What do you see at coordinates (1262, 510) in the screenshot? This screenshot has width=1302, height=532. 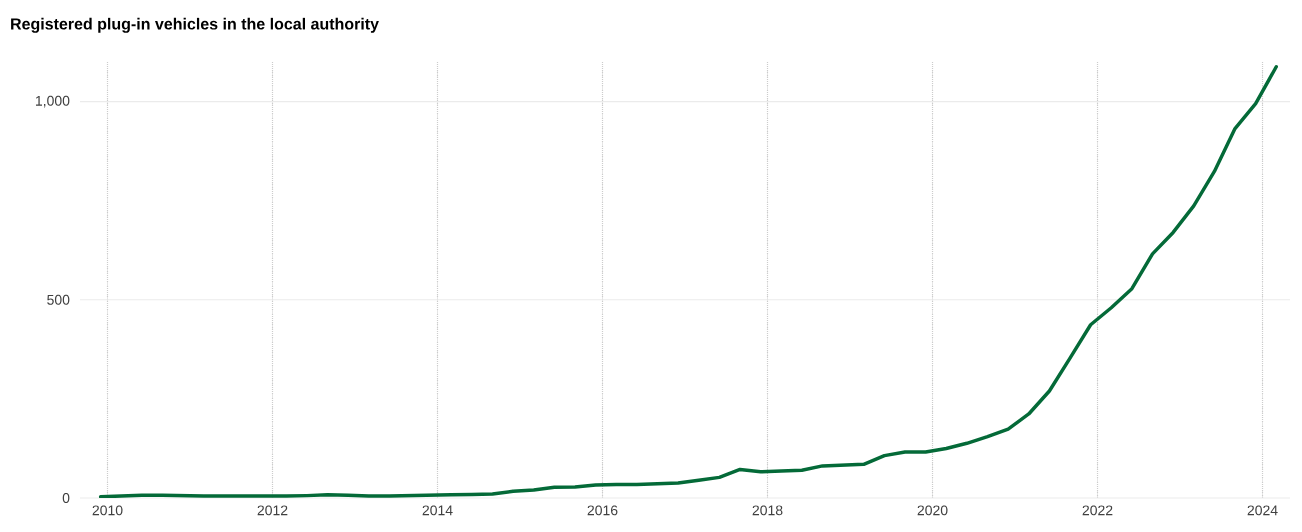 I see `x-tick-label: 2024` at bounding box center [1262, 510].